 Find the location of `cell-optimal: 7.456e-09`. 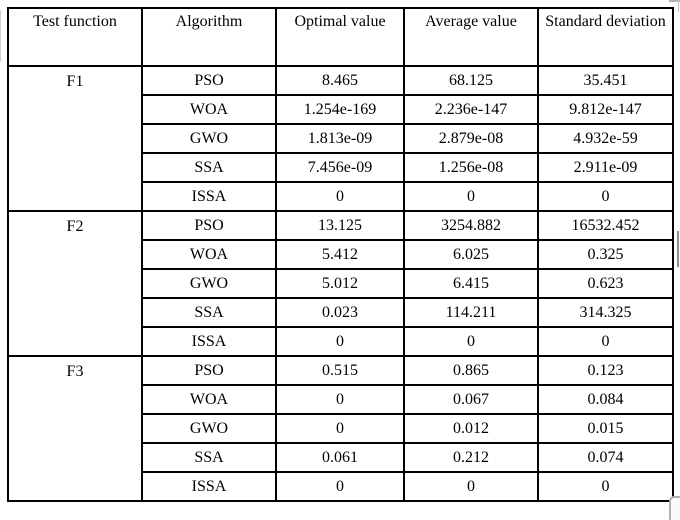

cell-optimal: 7.456e-09 is located at coordinates (340, 167).